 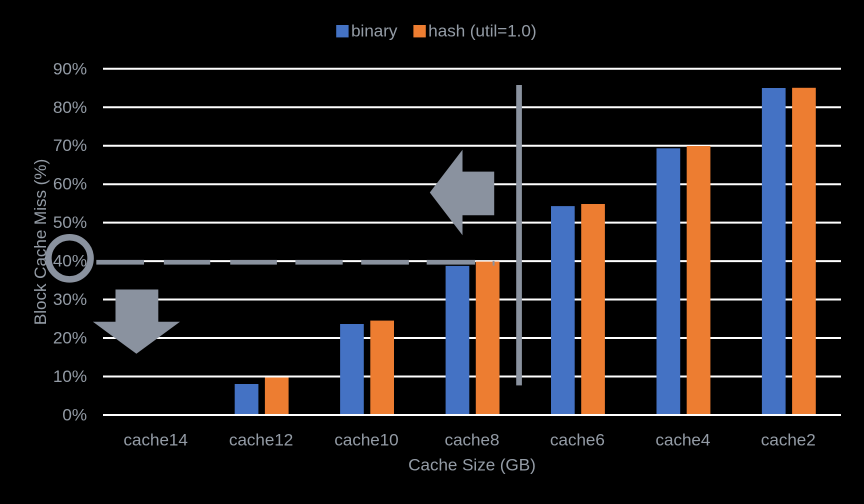 I want to click on svg-text: cache2, so click(x=788, y=440).